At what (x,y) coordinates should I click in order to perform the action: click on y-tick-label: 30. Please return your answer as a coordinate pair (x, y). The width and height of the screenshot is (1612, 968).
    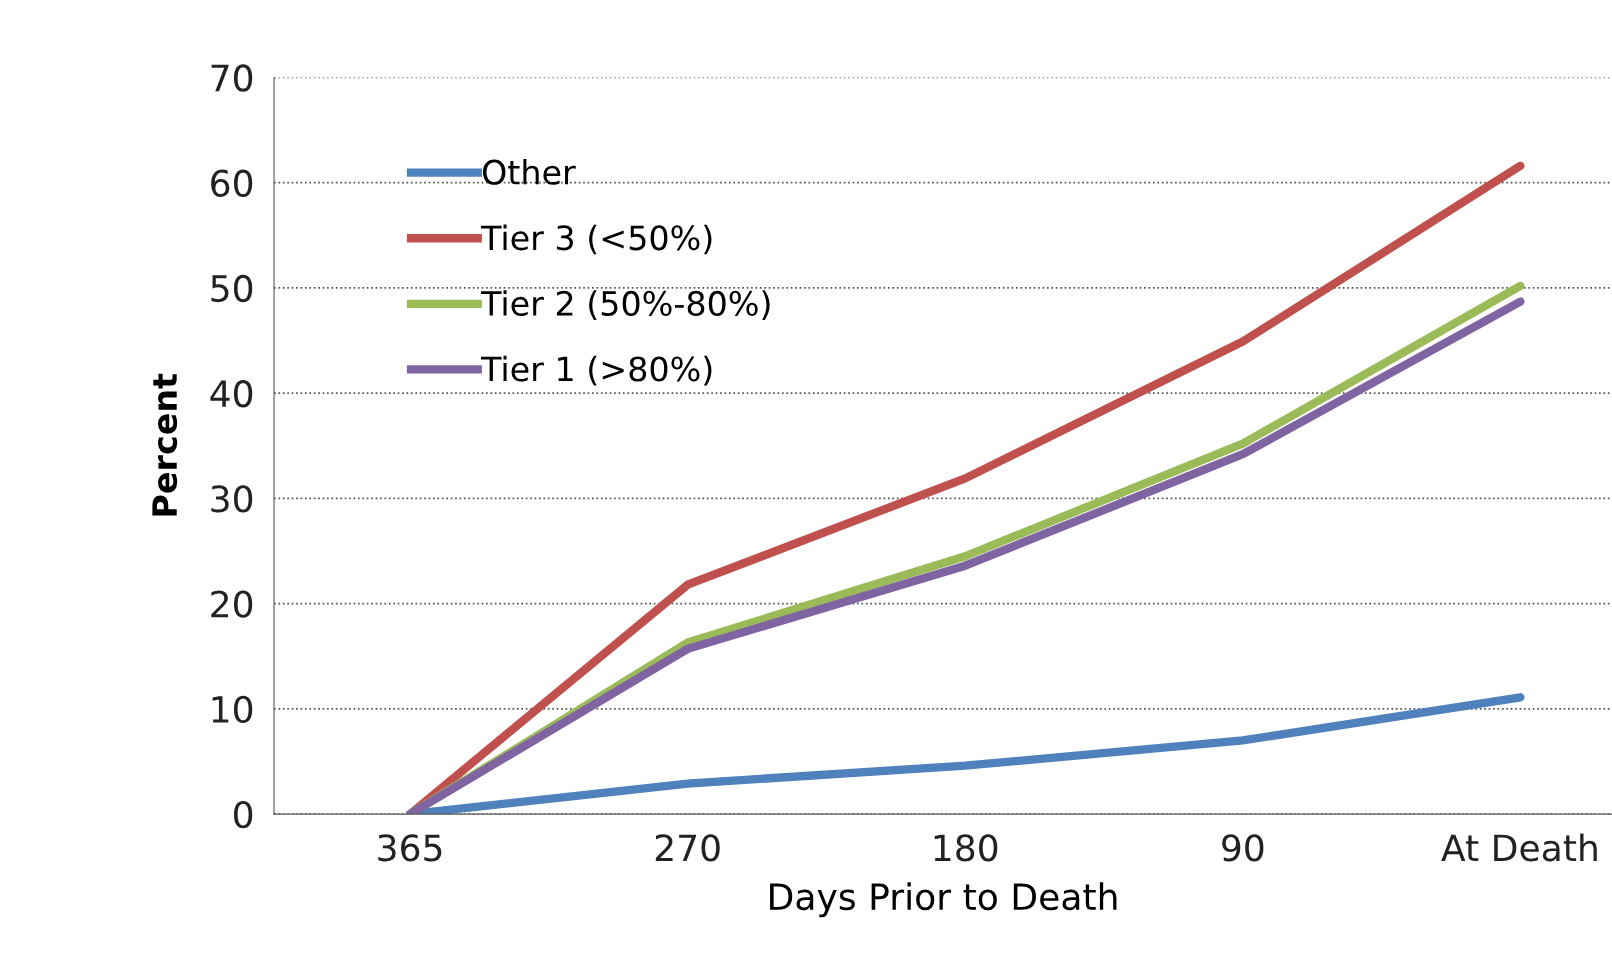
    Looking at the image, I should click on (232, 499).